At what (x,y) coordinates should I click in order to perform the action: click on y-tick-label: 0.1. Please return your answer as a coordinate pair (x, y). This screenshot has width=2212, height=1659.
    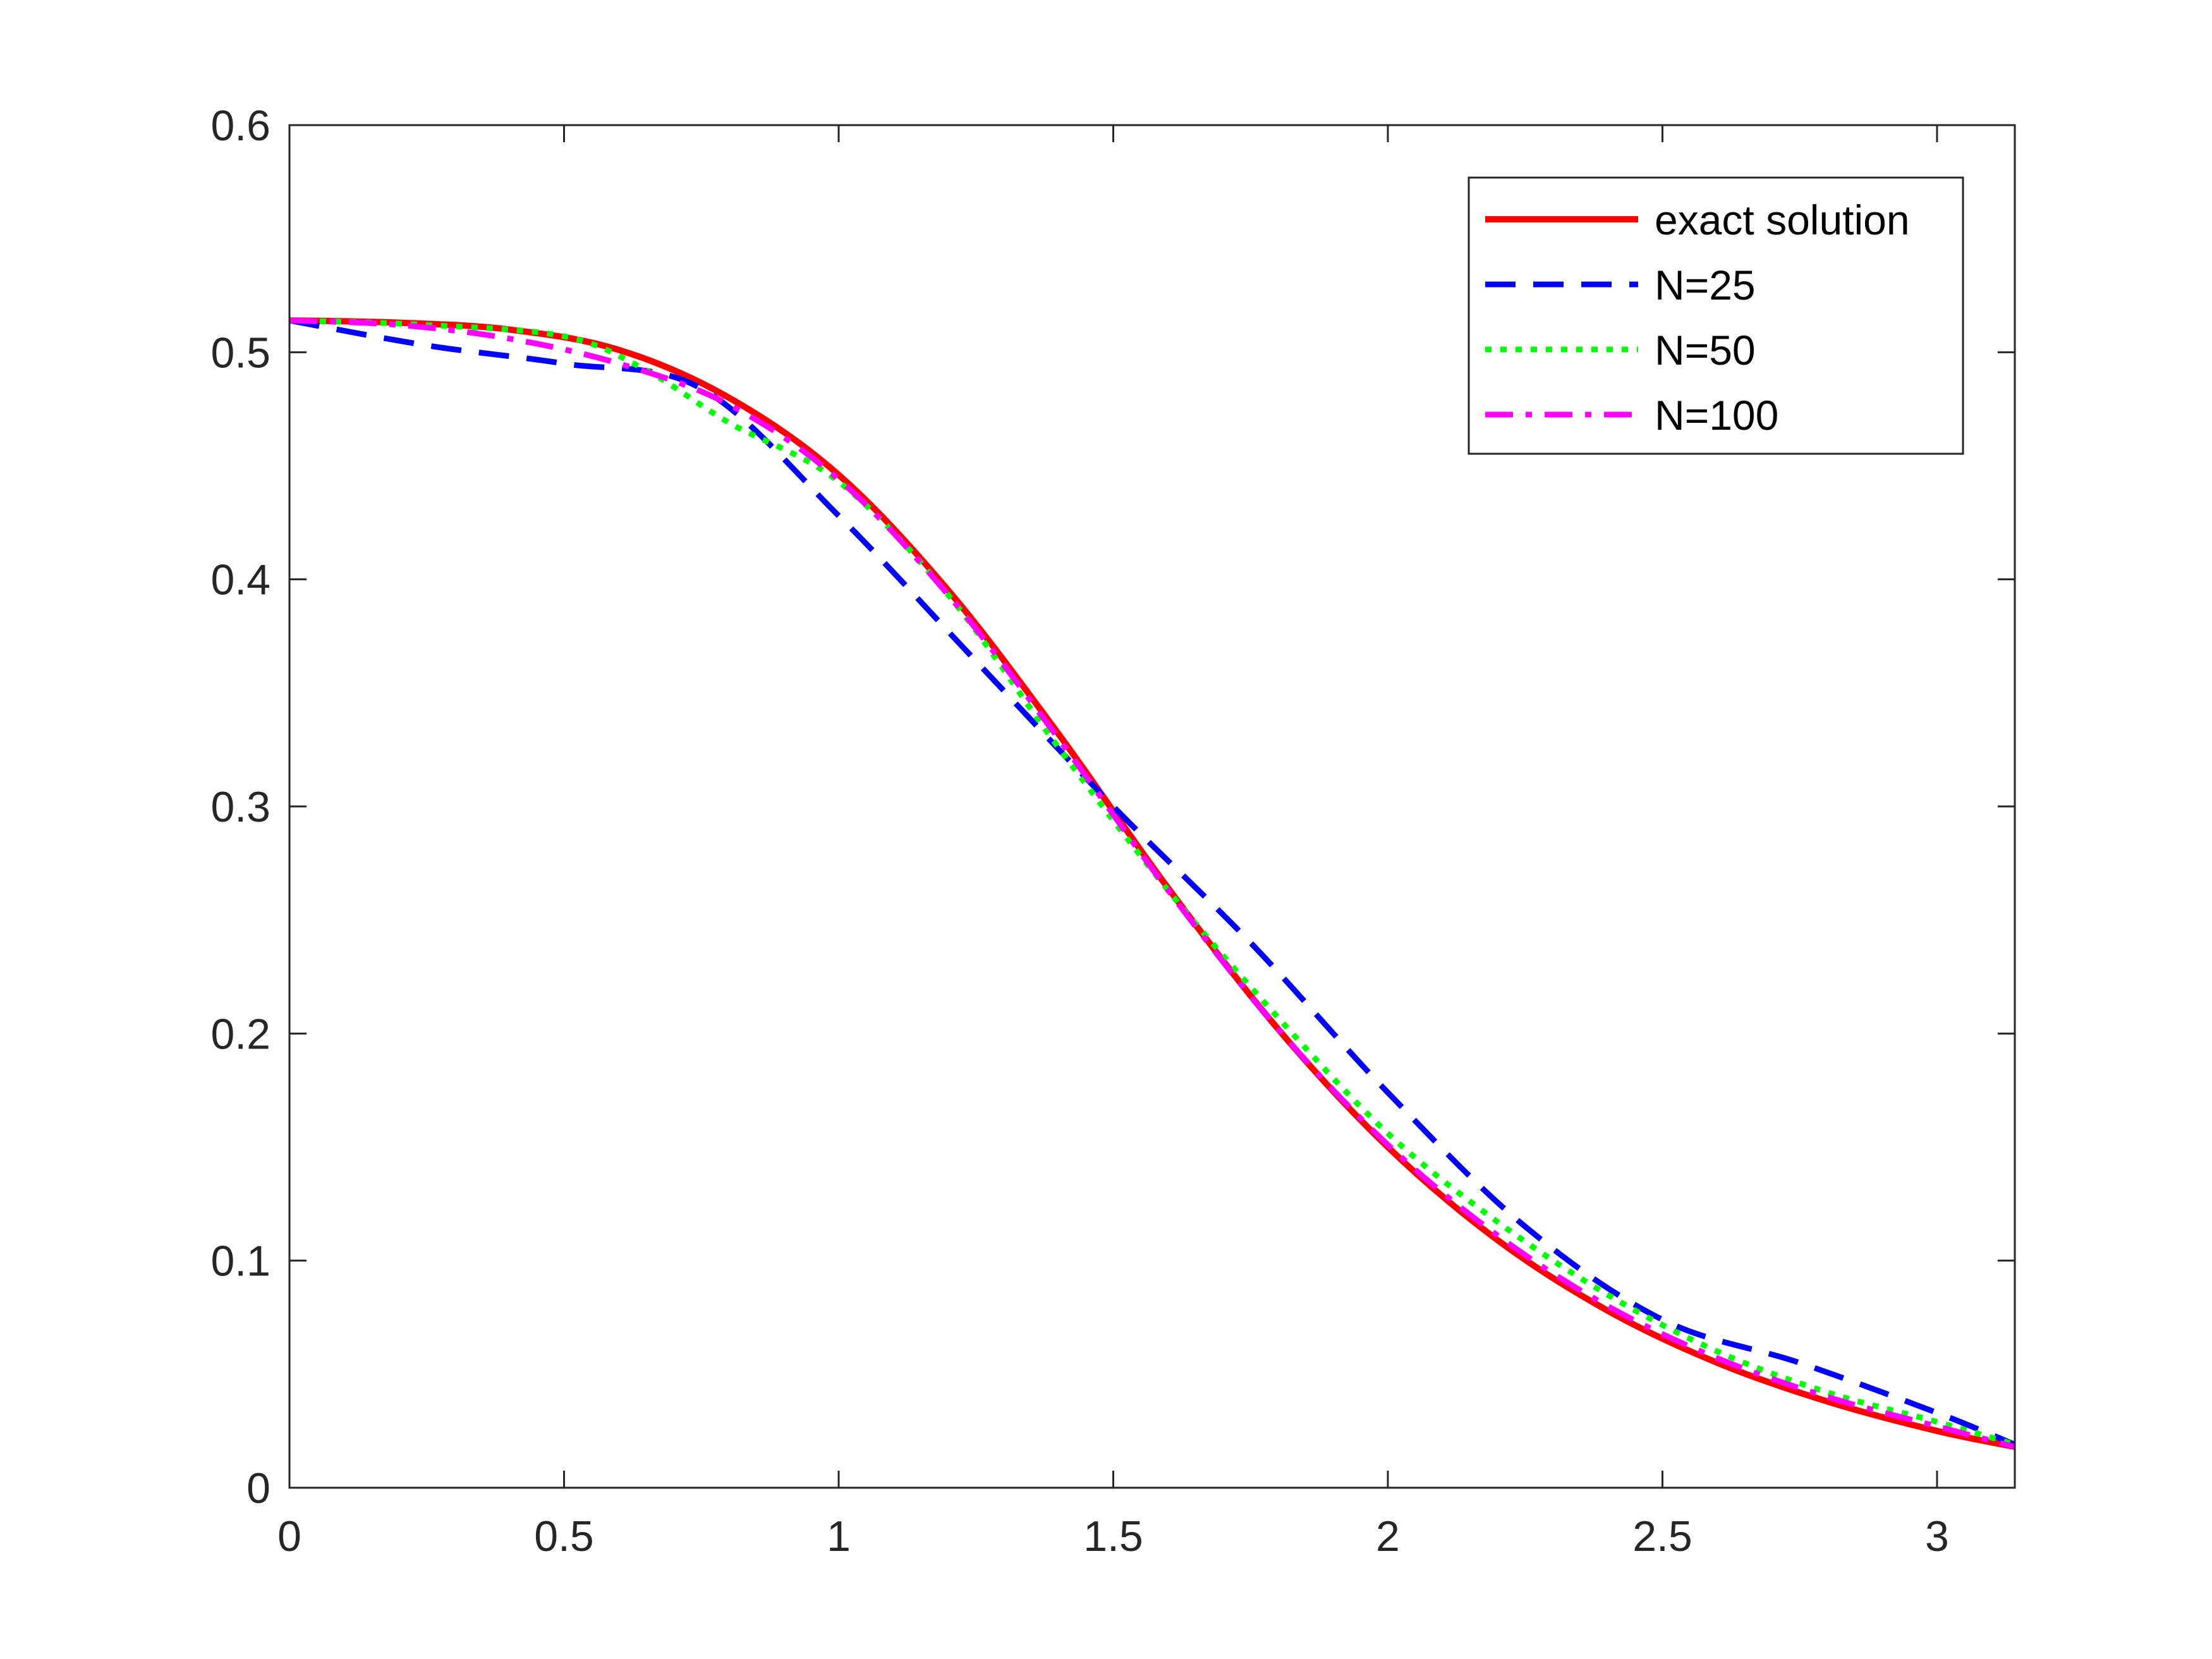
    Looking at the image, I should click on (240, 1261).